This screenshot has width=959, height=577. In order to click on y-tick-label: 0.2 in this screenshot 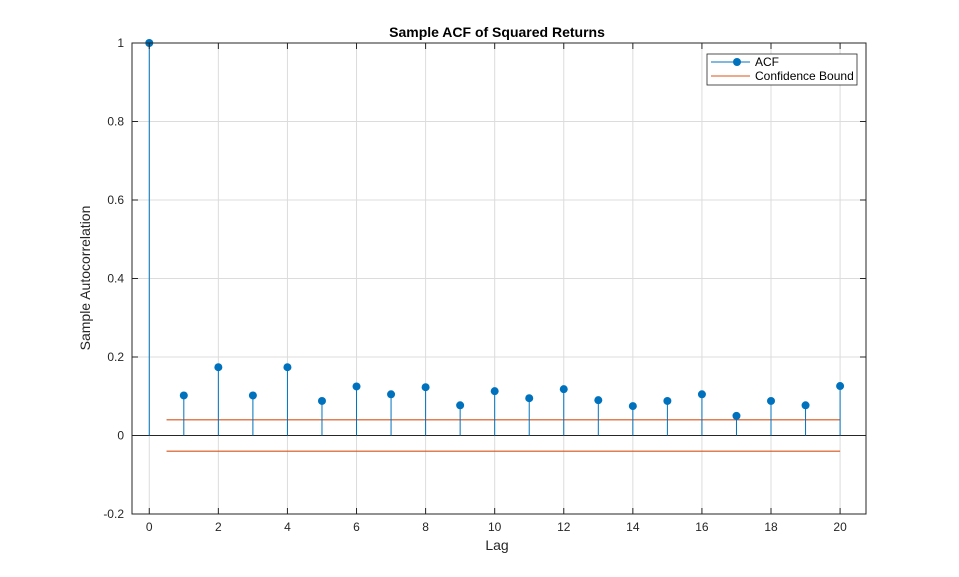, I will do `click(115, 357)`.